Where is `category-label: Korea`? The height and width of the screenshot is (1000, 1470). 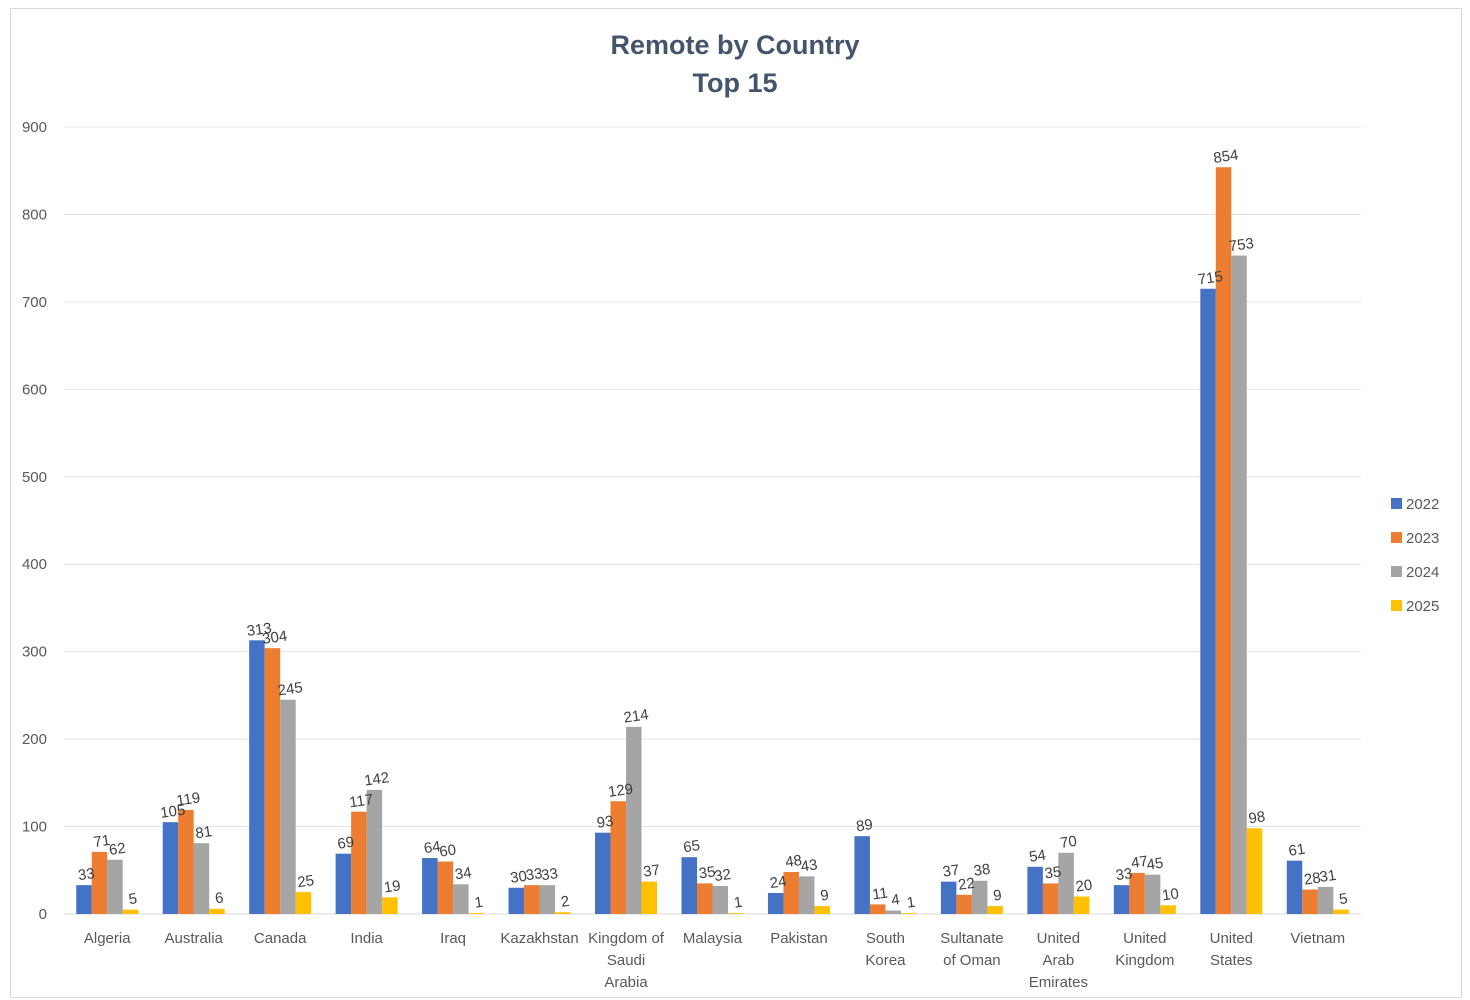
category-label: Korea is located at coordinates (885, 960).